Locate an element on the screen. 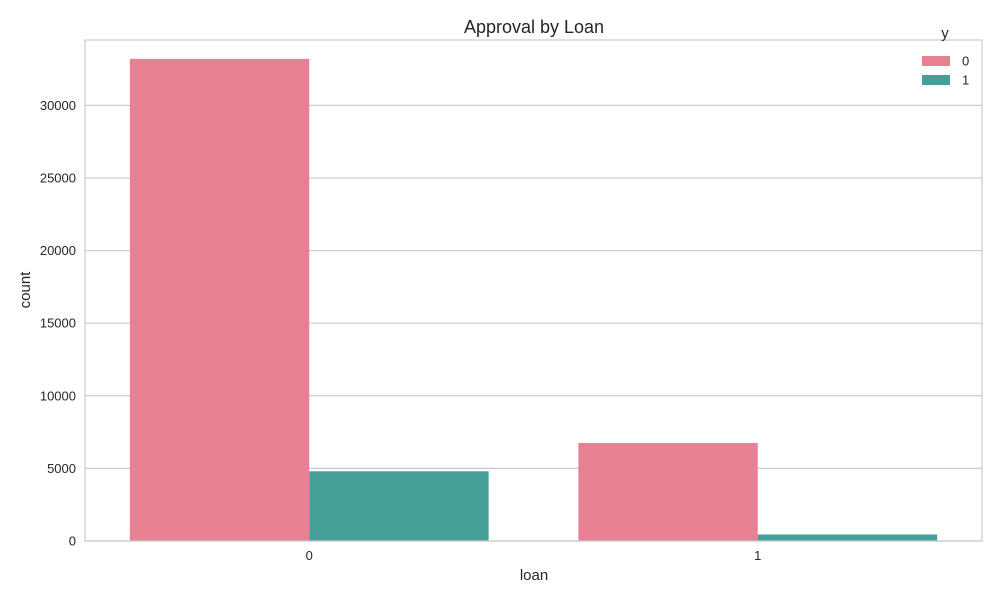 This screenshot has height=600, width=1000. y-tick-label: 20000 is located at coordinates (58, 250).